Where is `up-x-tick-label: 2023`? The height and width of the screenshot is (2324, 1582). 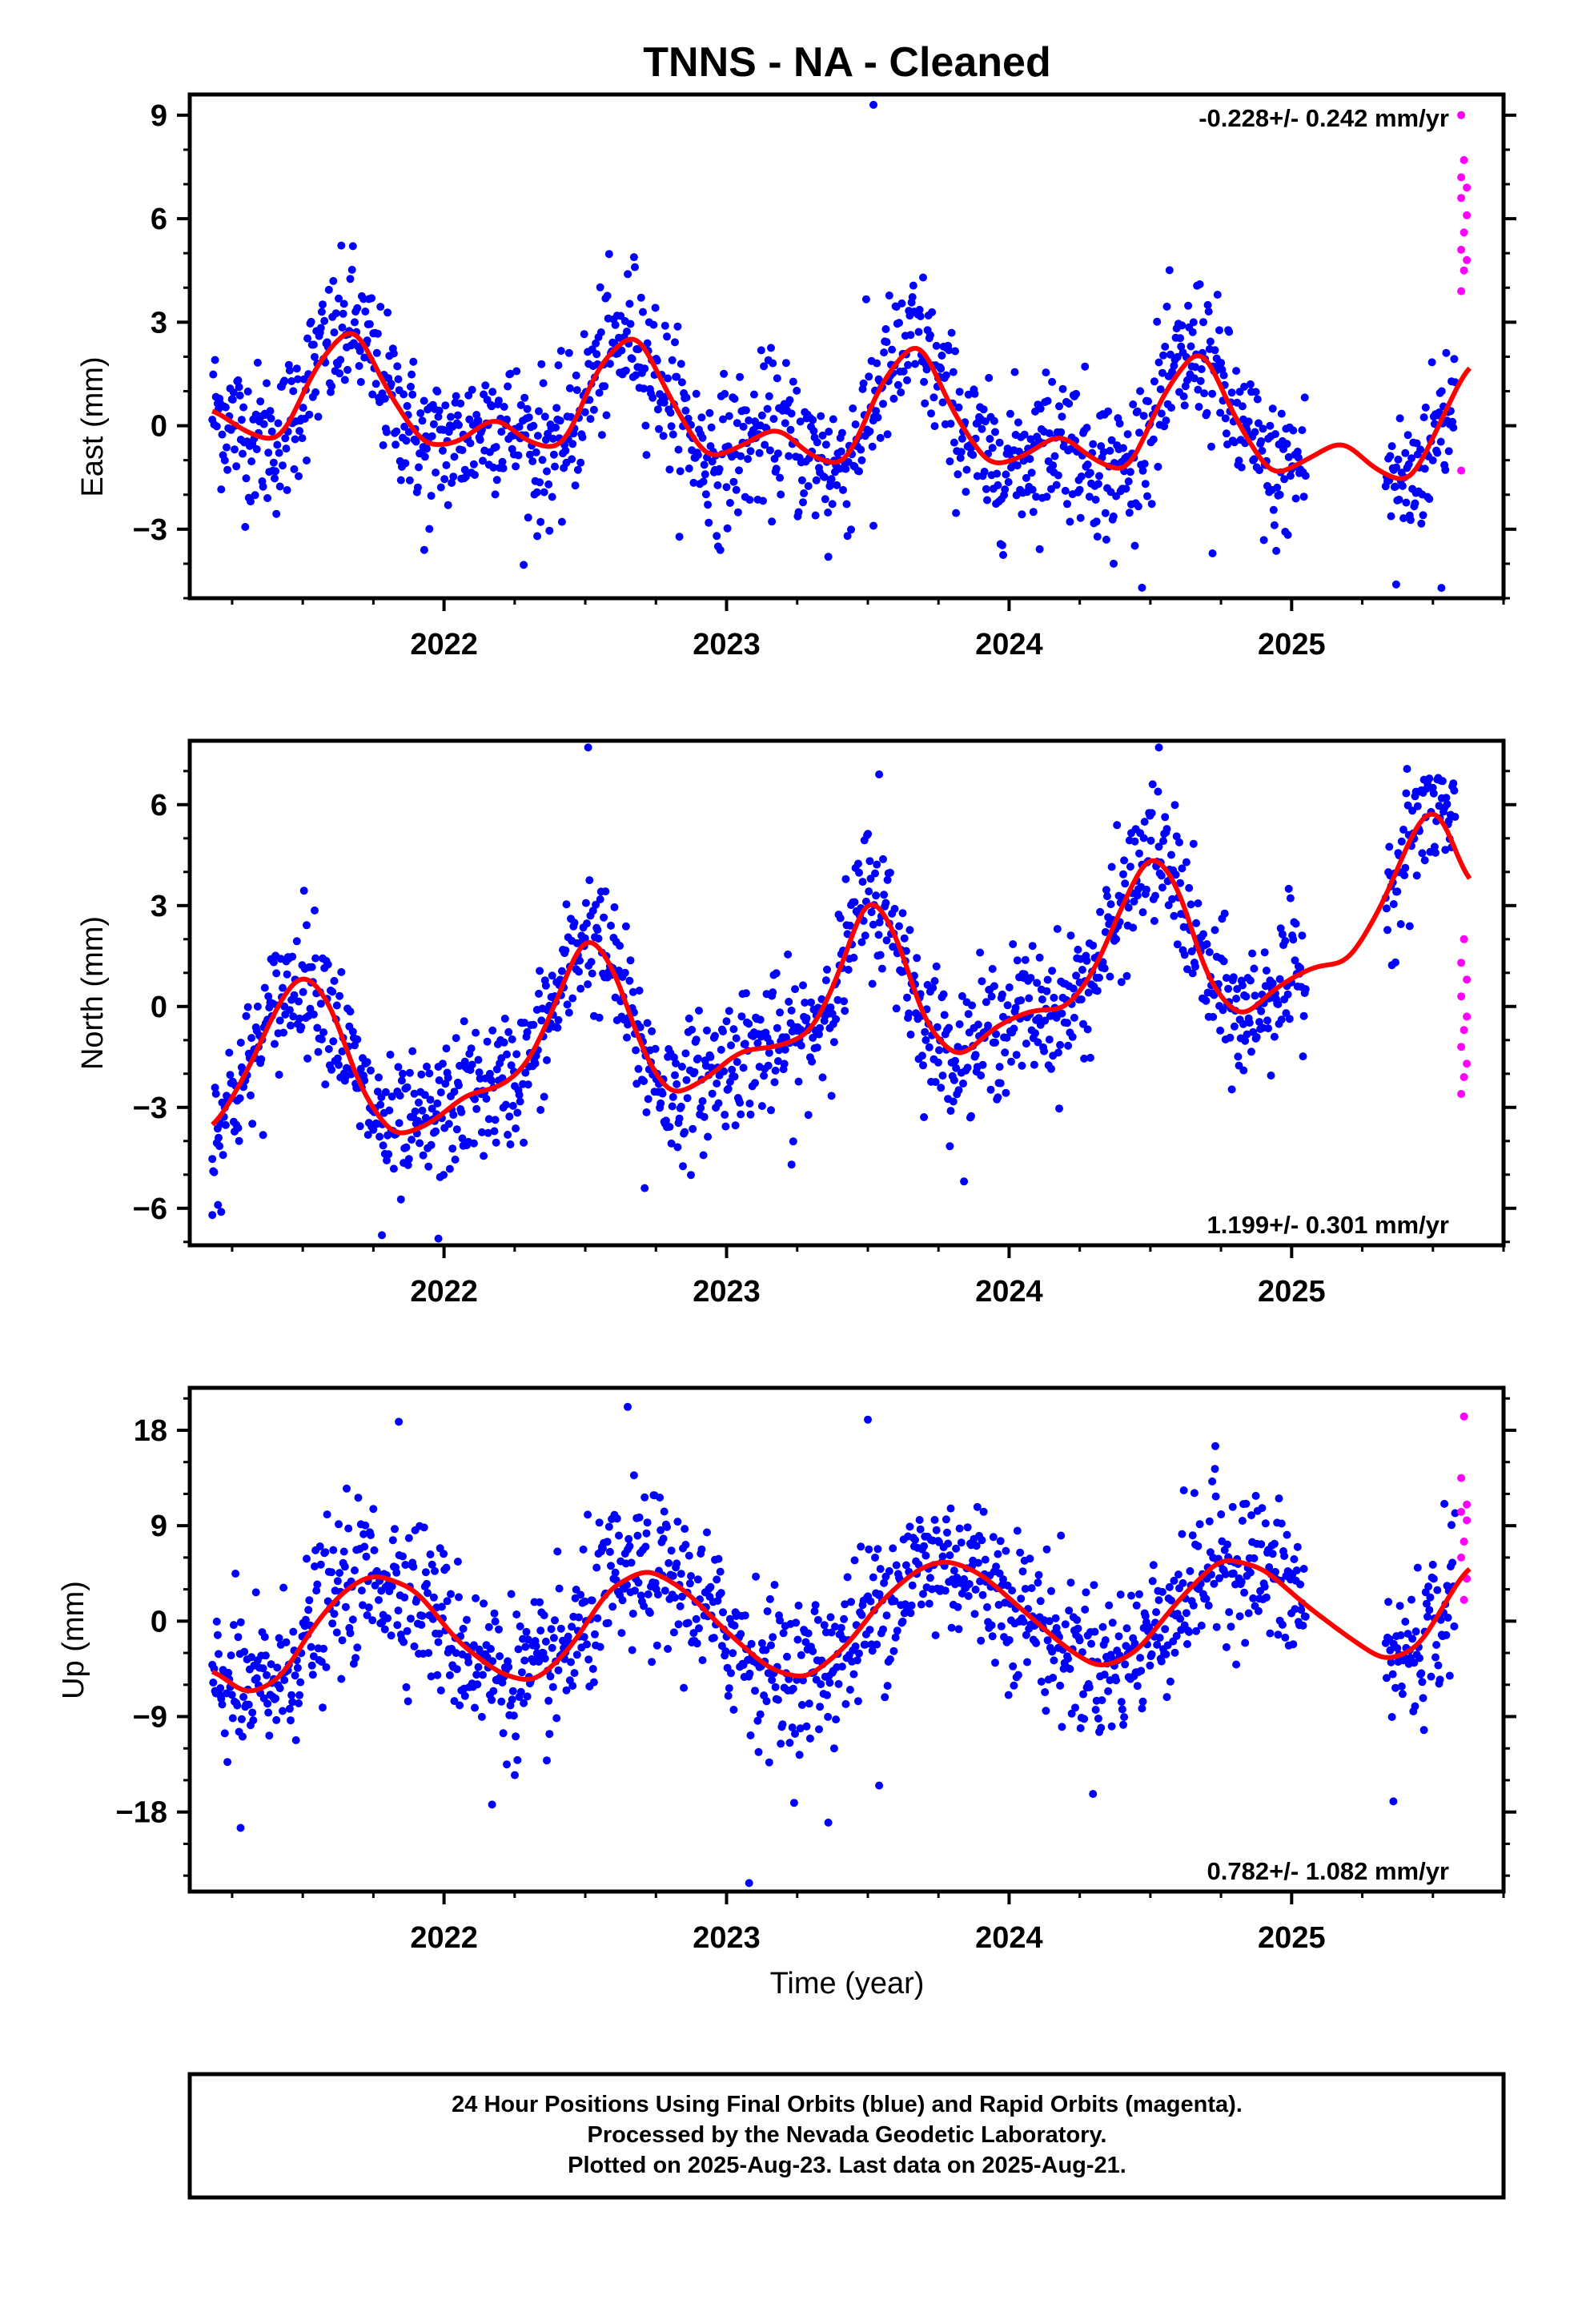 up-x-tick-label: 2023 is located at coordinates (727, 1938).